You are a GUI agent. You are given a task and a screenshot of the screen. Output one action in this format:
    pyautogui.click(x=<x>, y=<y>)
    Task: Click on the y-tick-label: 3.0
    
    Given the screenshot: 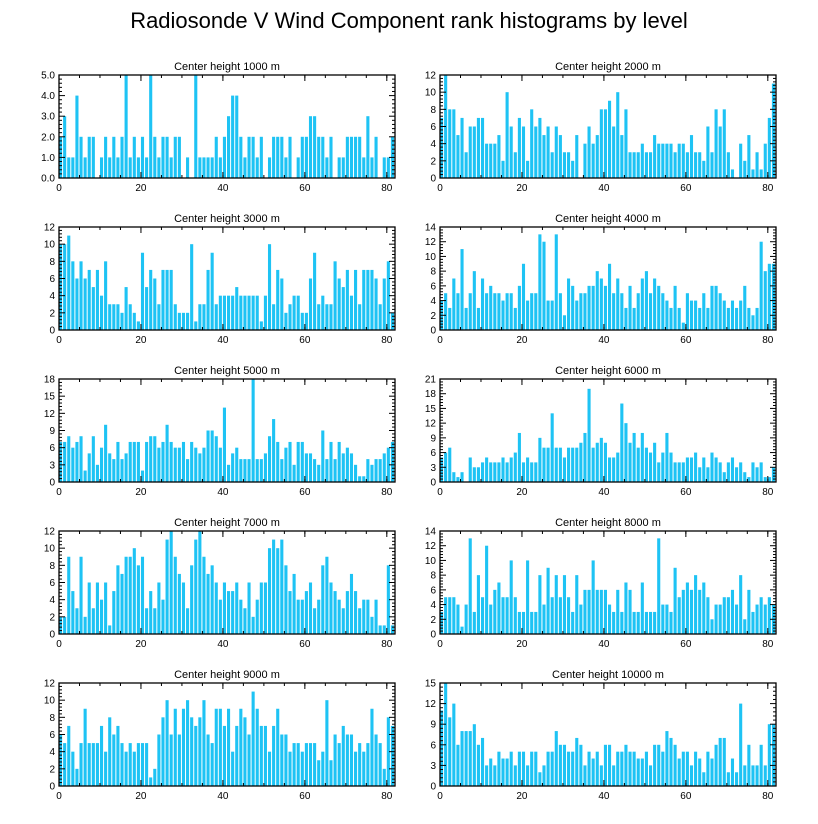 What is the action you would take?
    pyautogui.click(x=48, y=117)
    